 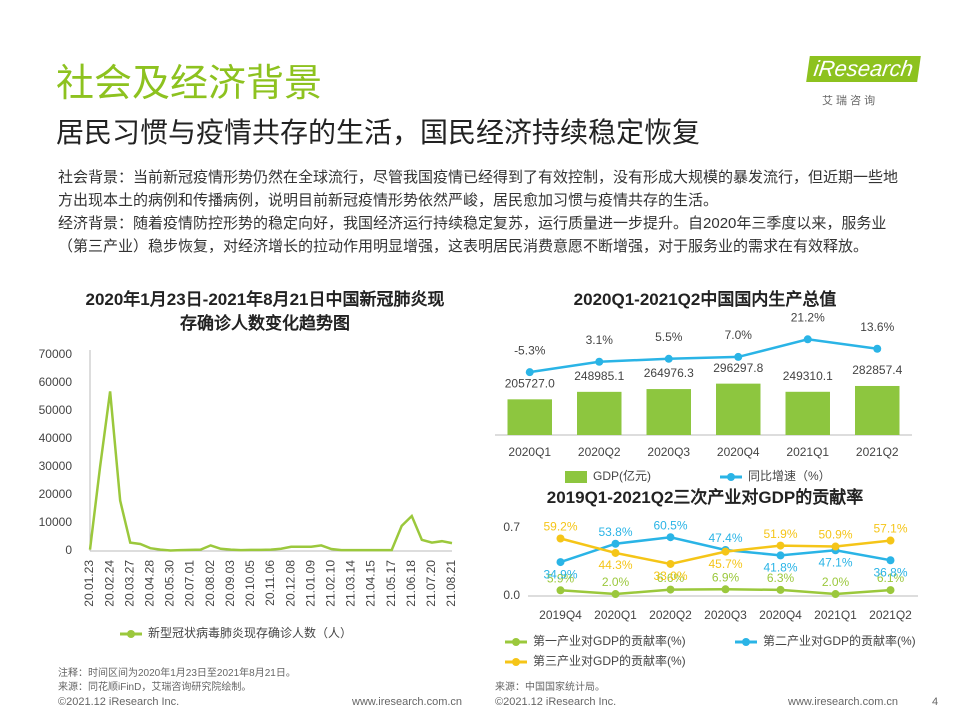 What do you see at coordinates (738, 368) in the screenshot?
I see `value-label: 296297.8` at bounding box center [738, 368].